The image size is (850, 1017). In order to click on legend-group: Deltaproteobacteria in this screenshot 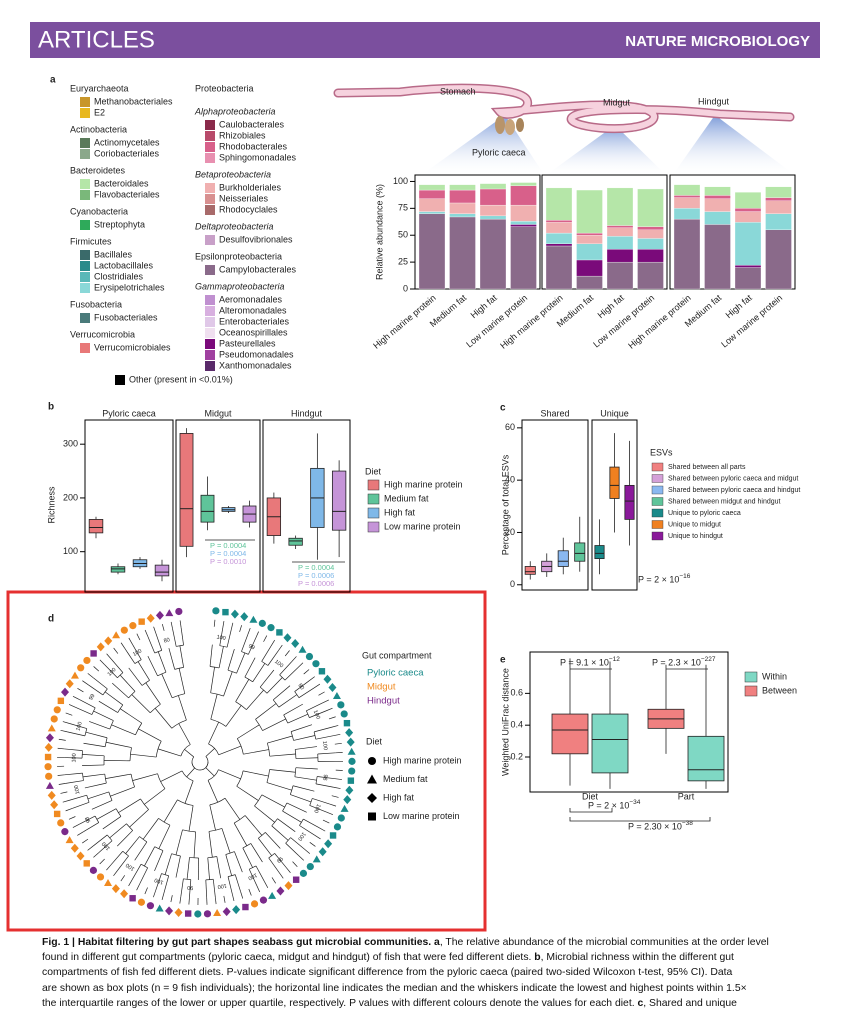, I will do `click(234, 226)`.